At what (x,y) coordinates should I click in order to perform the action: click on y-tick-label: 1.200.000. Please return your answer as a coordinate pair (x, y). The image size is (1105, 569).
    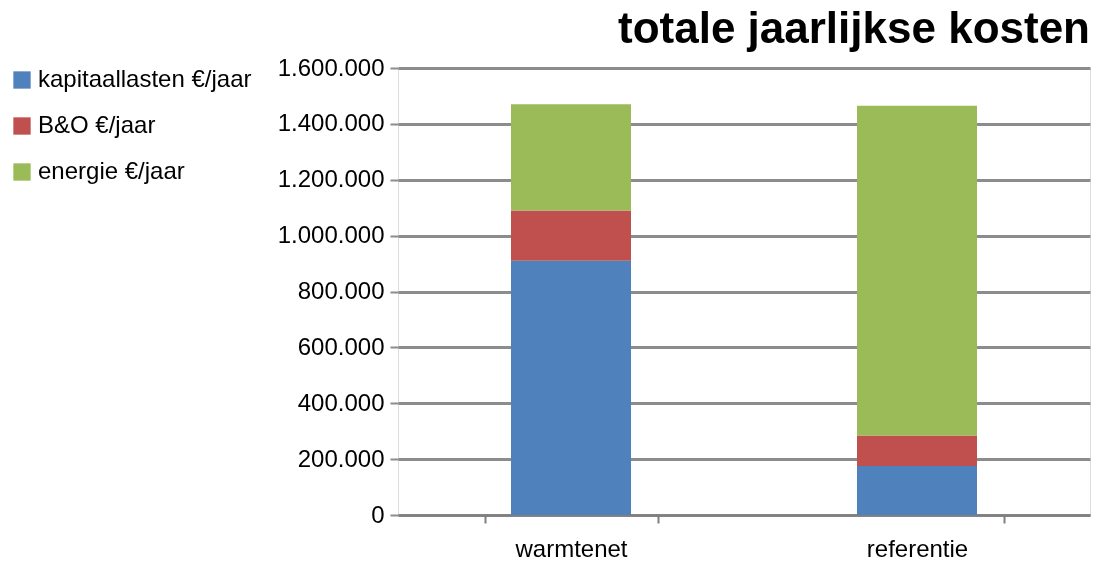
    Looking at the image, I should click on (331, 179).